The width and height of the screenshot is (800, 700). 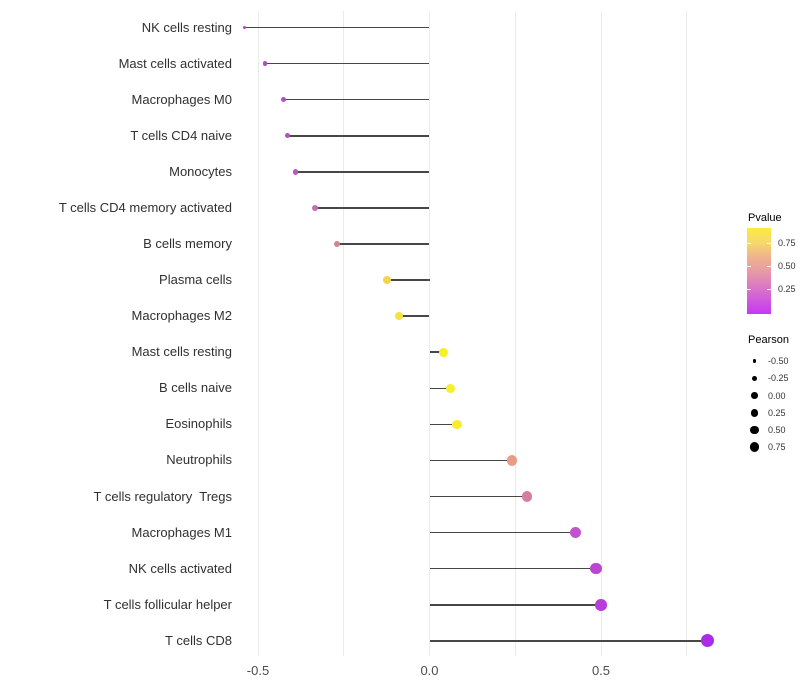 I want to click on y-axis-label: T cells regulatory Tregs, so click(x=162, y=496).